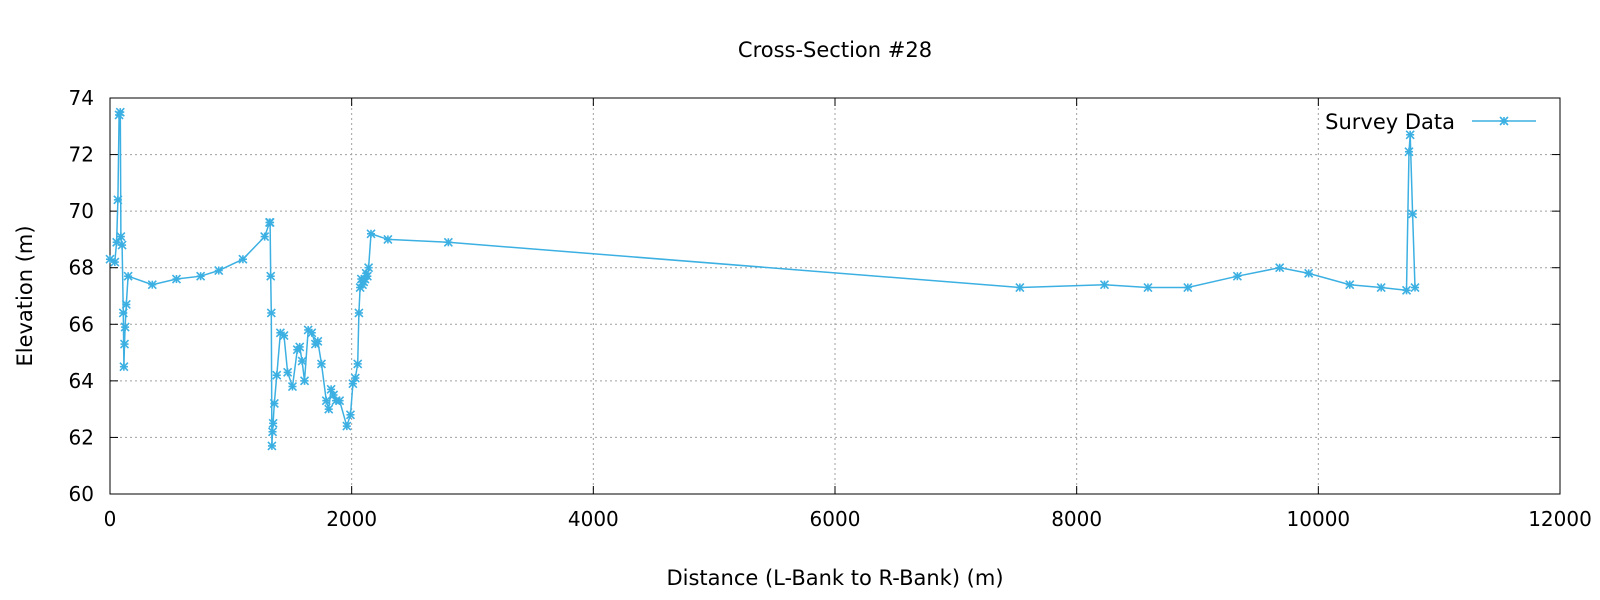 This screenshot has width=1600, height=600. Describe the element at coordinates (81, 268) in the screenshot. I see `y-tick-label: 68` at that location.